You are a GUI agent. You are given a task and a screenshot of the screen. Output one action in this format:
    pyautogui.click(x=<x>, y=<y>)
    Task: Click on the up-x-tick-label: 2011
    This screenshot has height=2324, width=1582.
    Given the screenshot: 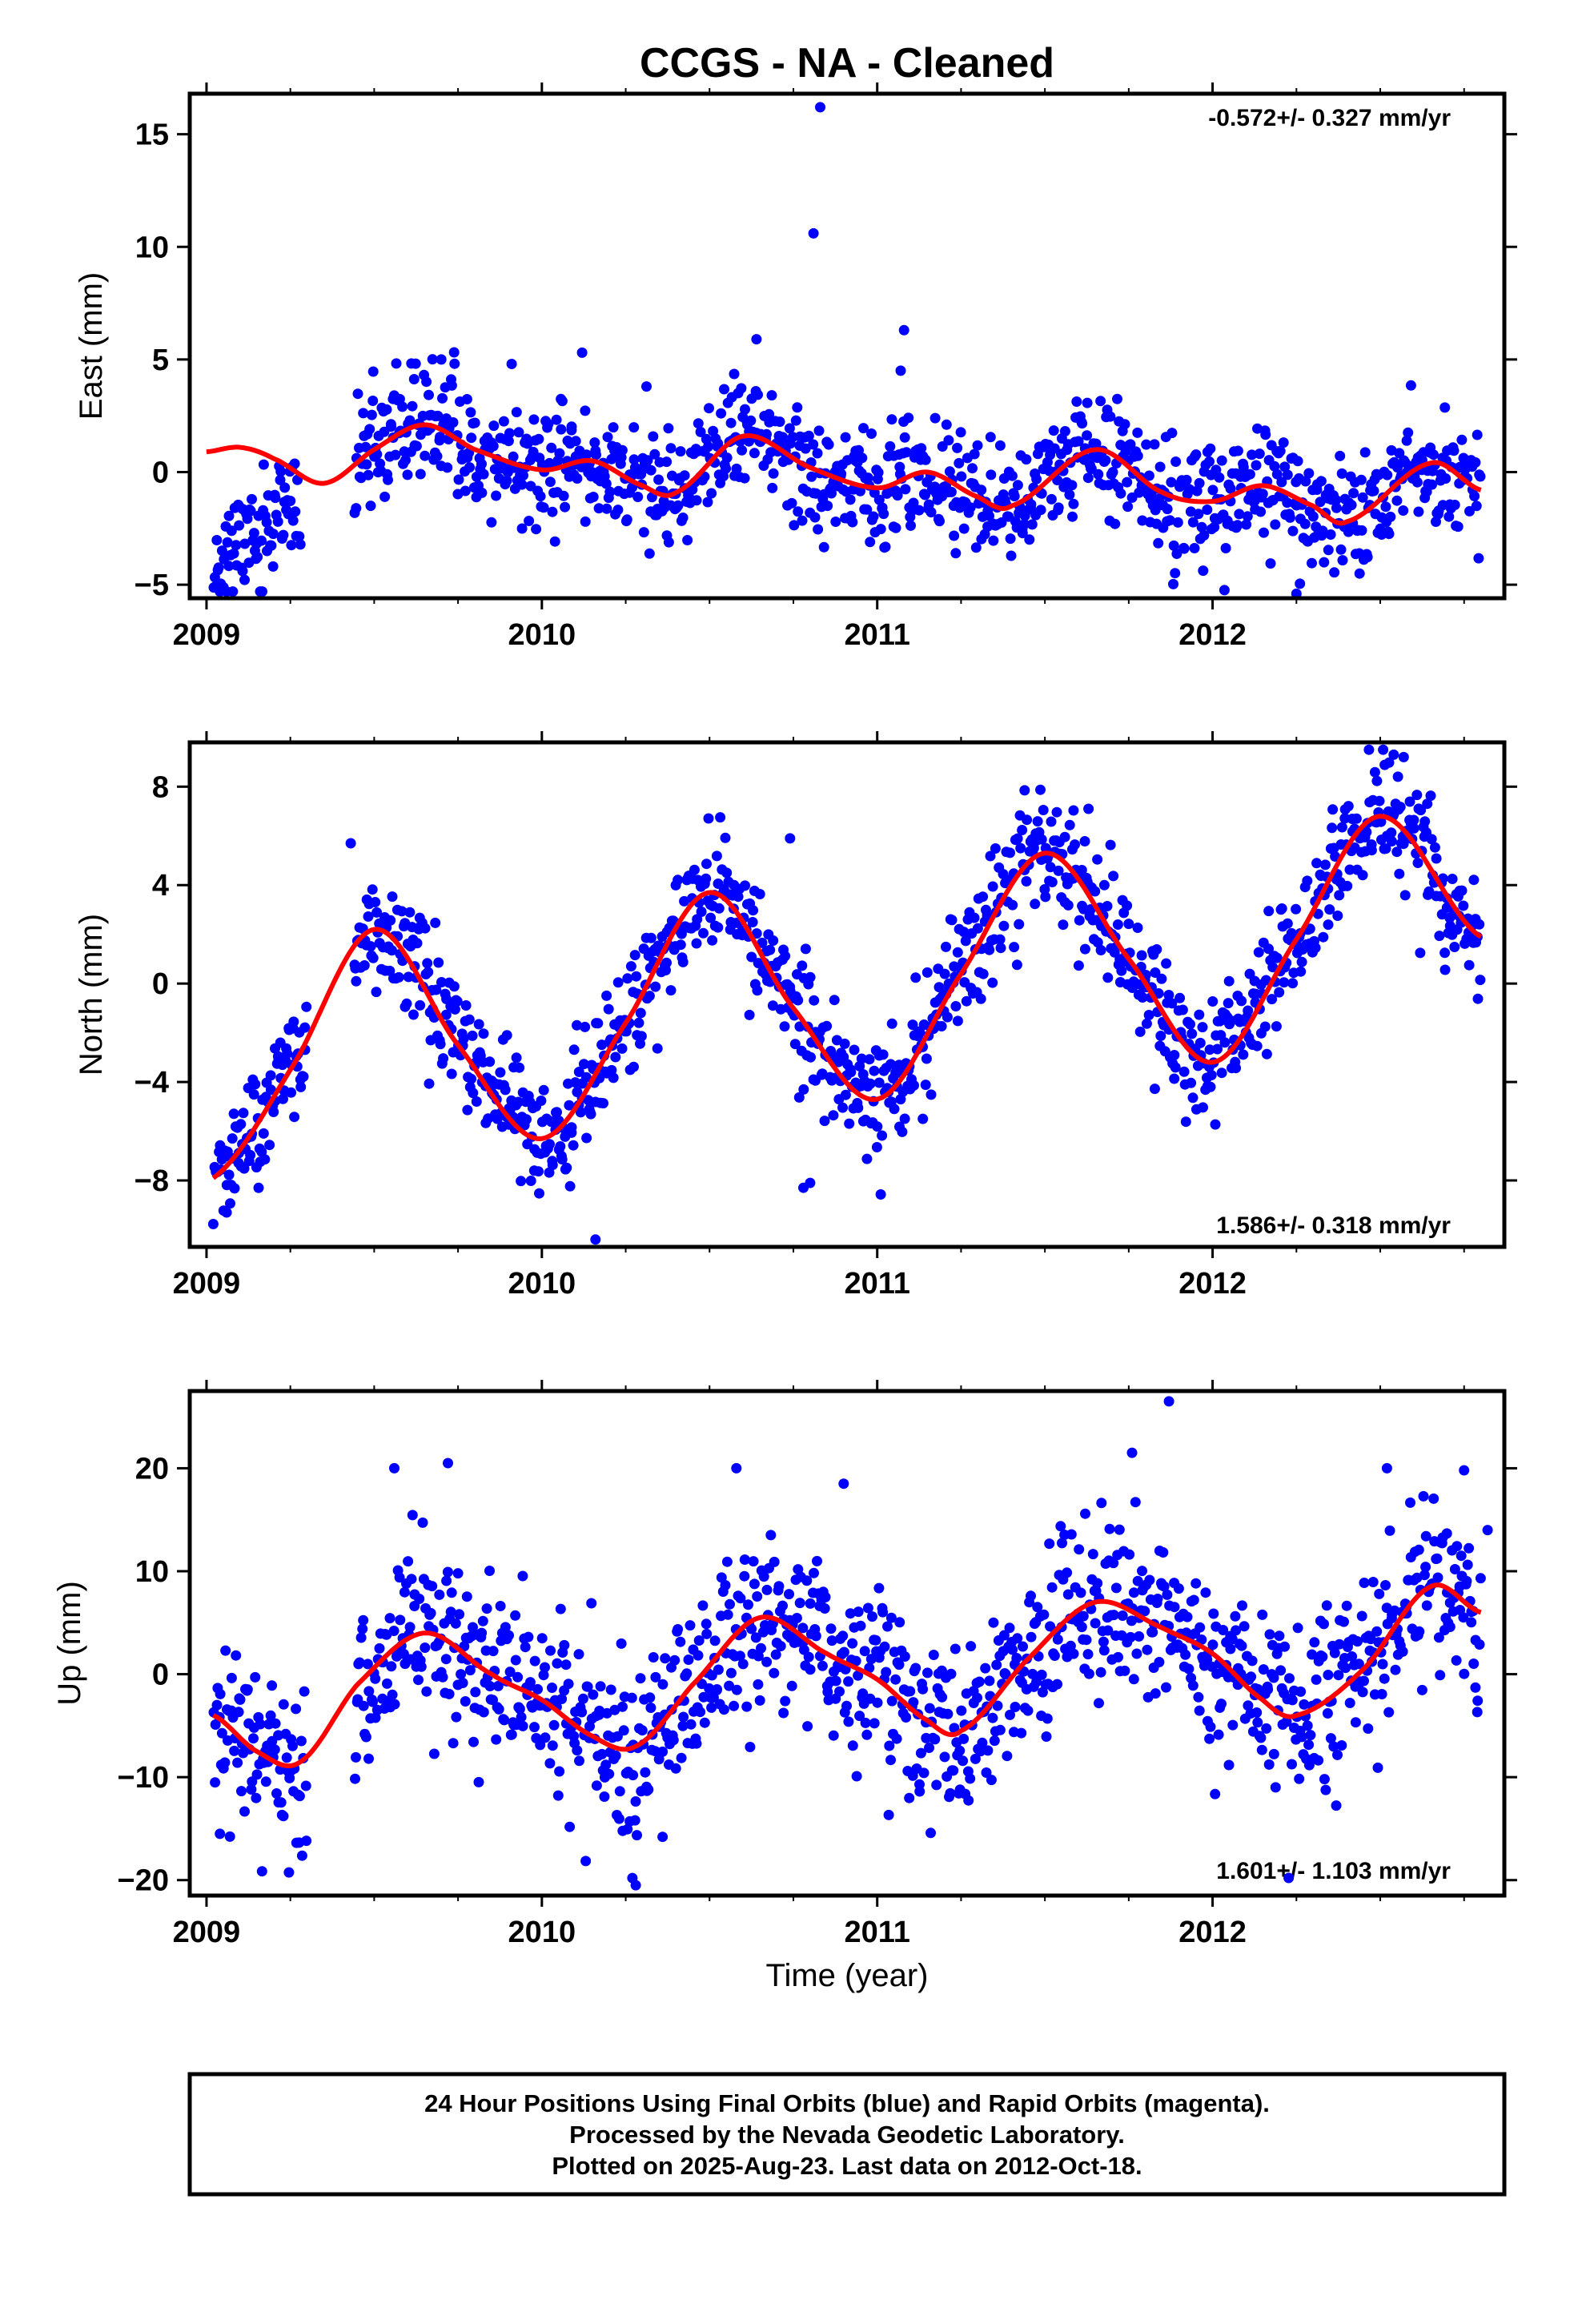 What is the action you would take?
    pyautogui.click(x=876, y=1932)
    